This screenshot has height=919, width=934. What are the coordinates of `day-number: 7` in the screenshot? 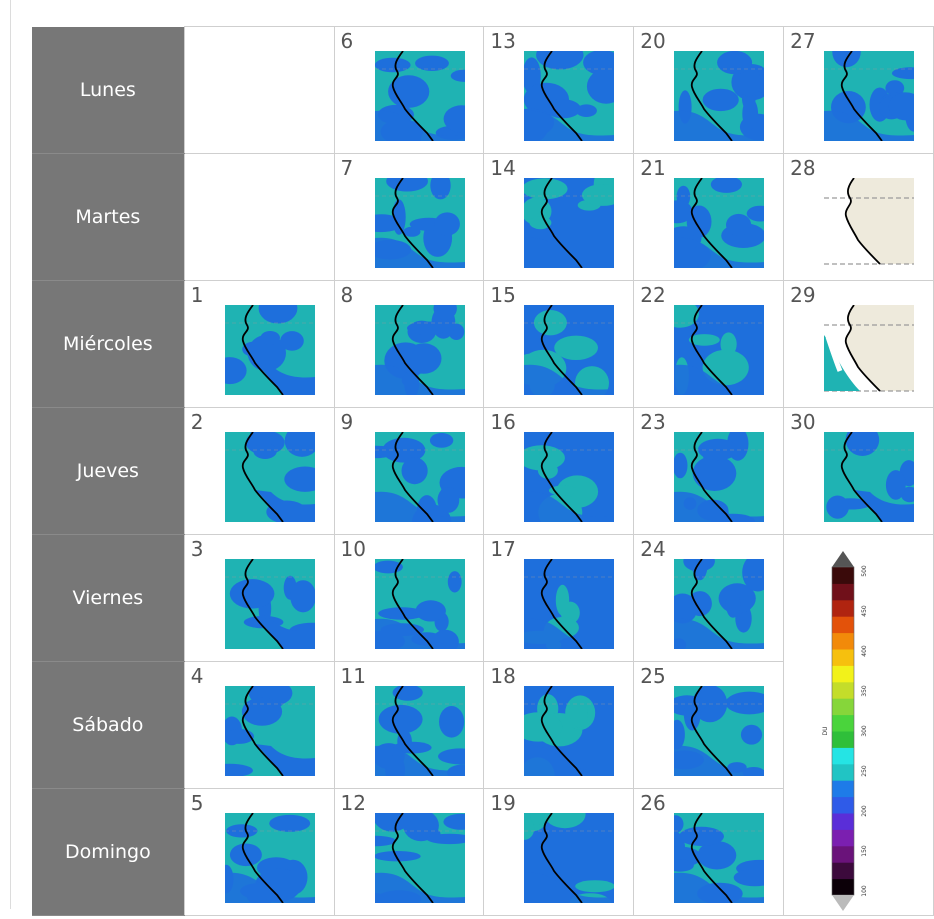 It's located at (347, 168).